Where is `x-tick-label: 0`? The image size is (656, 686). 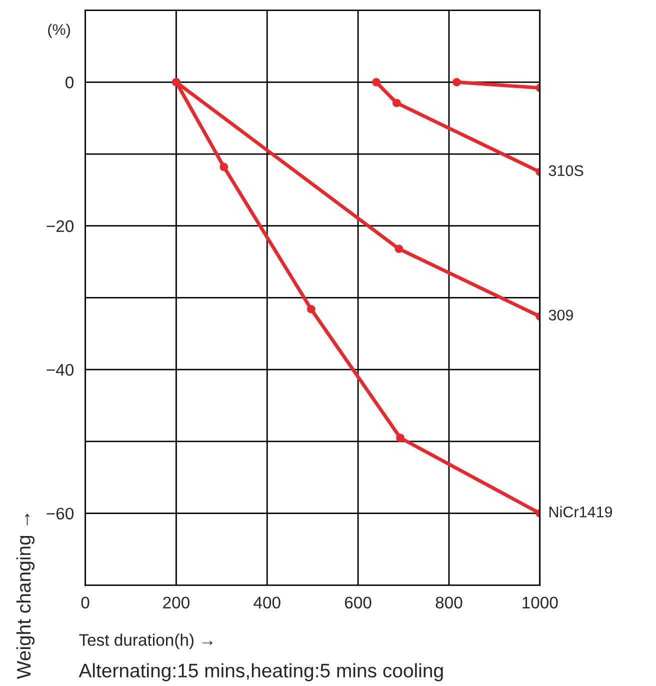 x-tick-label: 0 is located at coordinates (85, 602).